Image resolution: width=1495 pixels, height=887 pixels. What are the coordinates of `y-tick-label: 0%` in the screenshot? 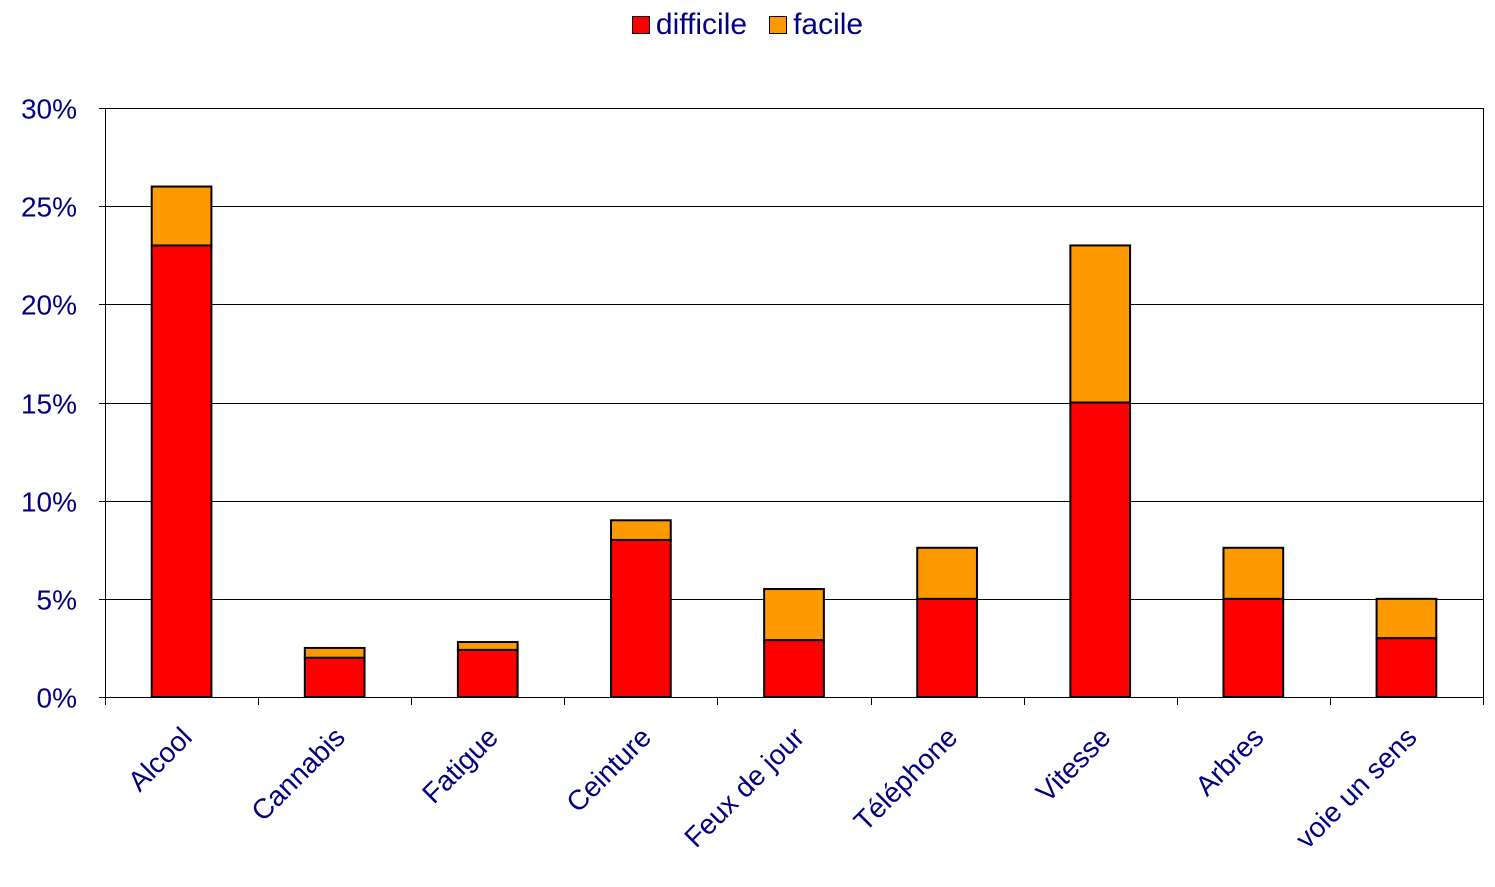 It's located at (57, 698).